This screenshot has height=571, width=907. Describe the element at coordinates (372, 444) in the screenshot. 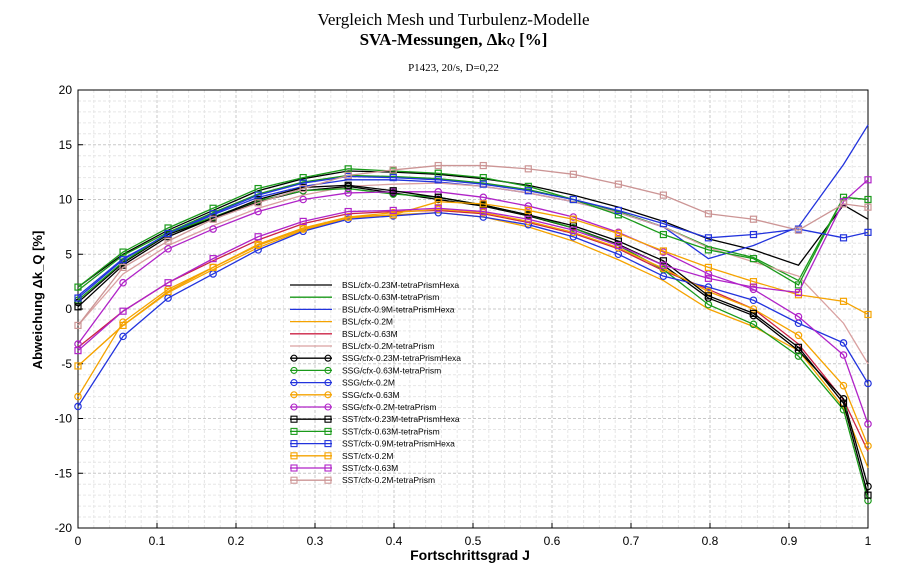

I see `legend-item: SST/cfx-0.9M-tetraPrismHexa` at that location.